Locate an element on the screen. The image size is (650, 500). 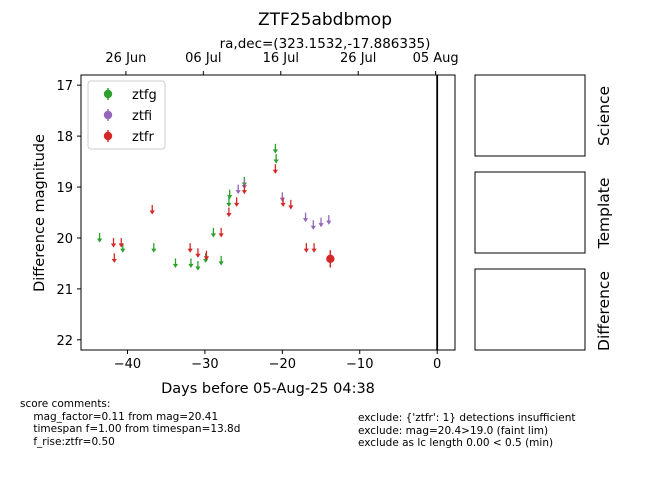
y-tick-label: 20 is located at coordinates (64, 239).